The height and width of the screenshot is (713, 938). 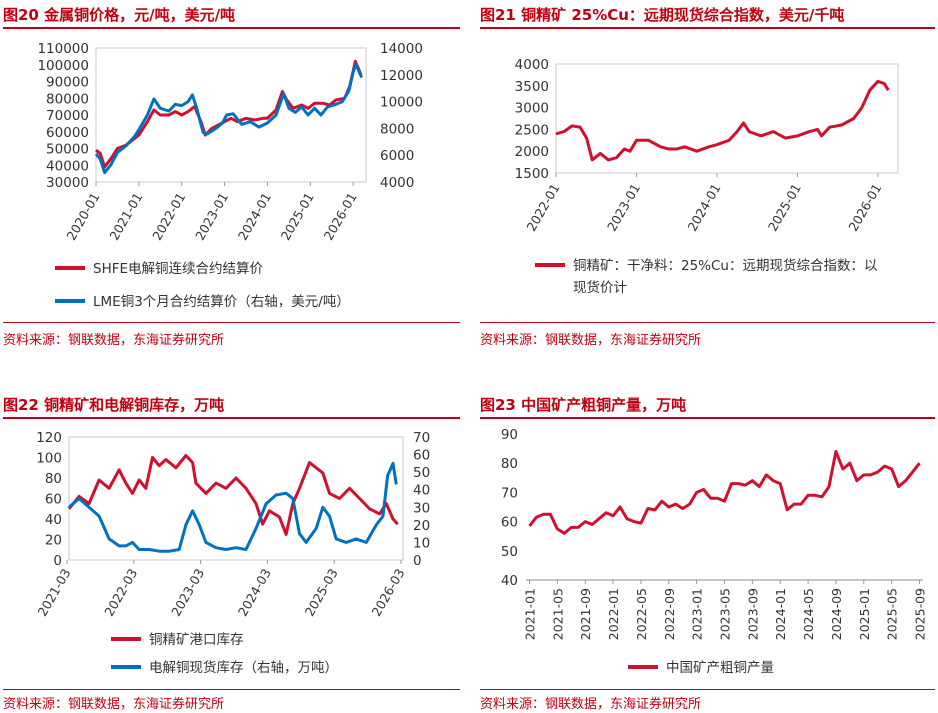 I want to click on y-tick-label: 100, so click(x=49, y=459).